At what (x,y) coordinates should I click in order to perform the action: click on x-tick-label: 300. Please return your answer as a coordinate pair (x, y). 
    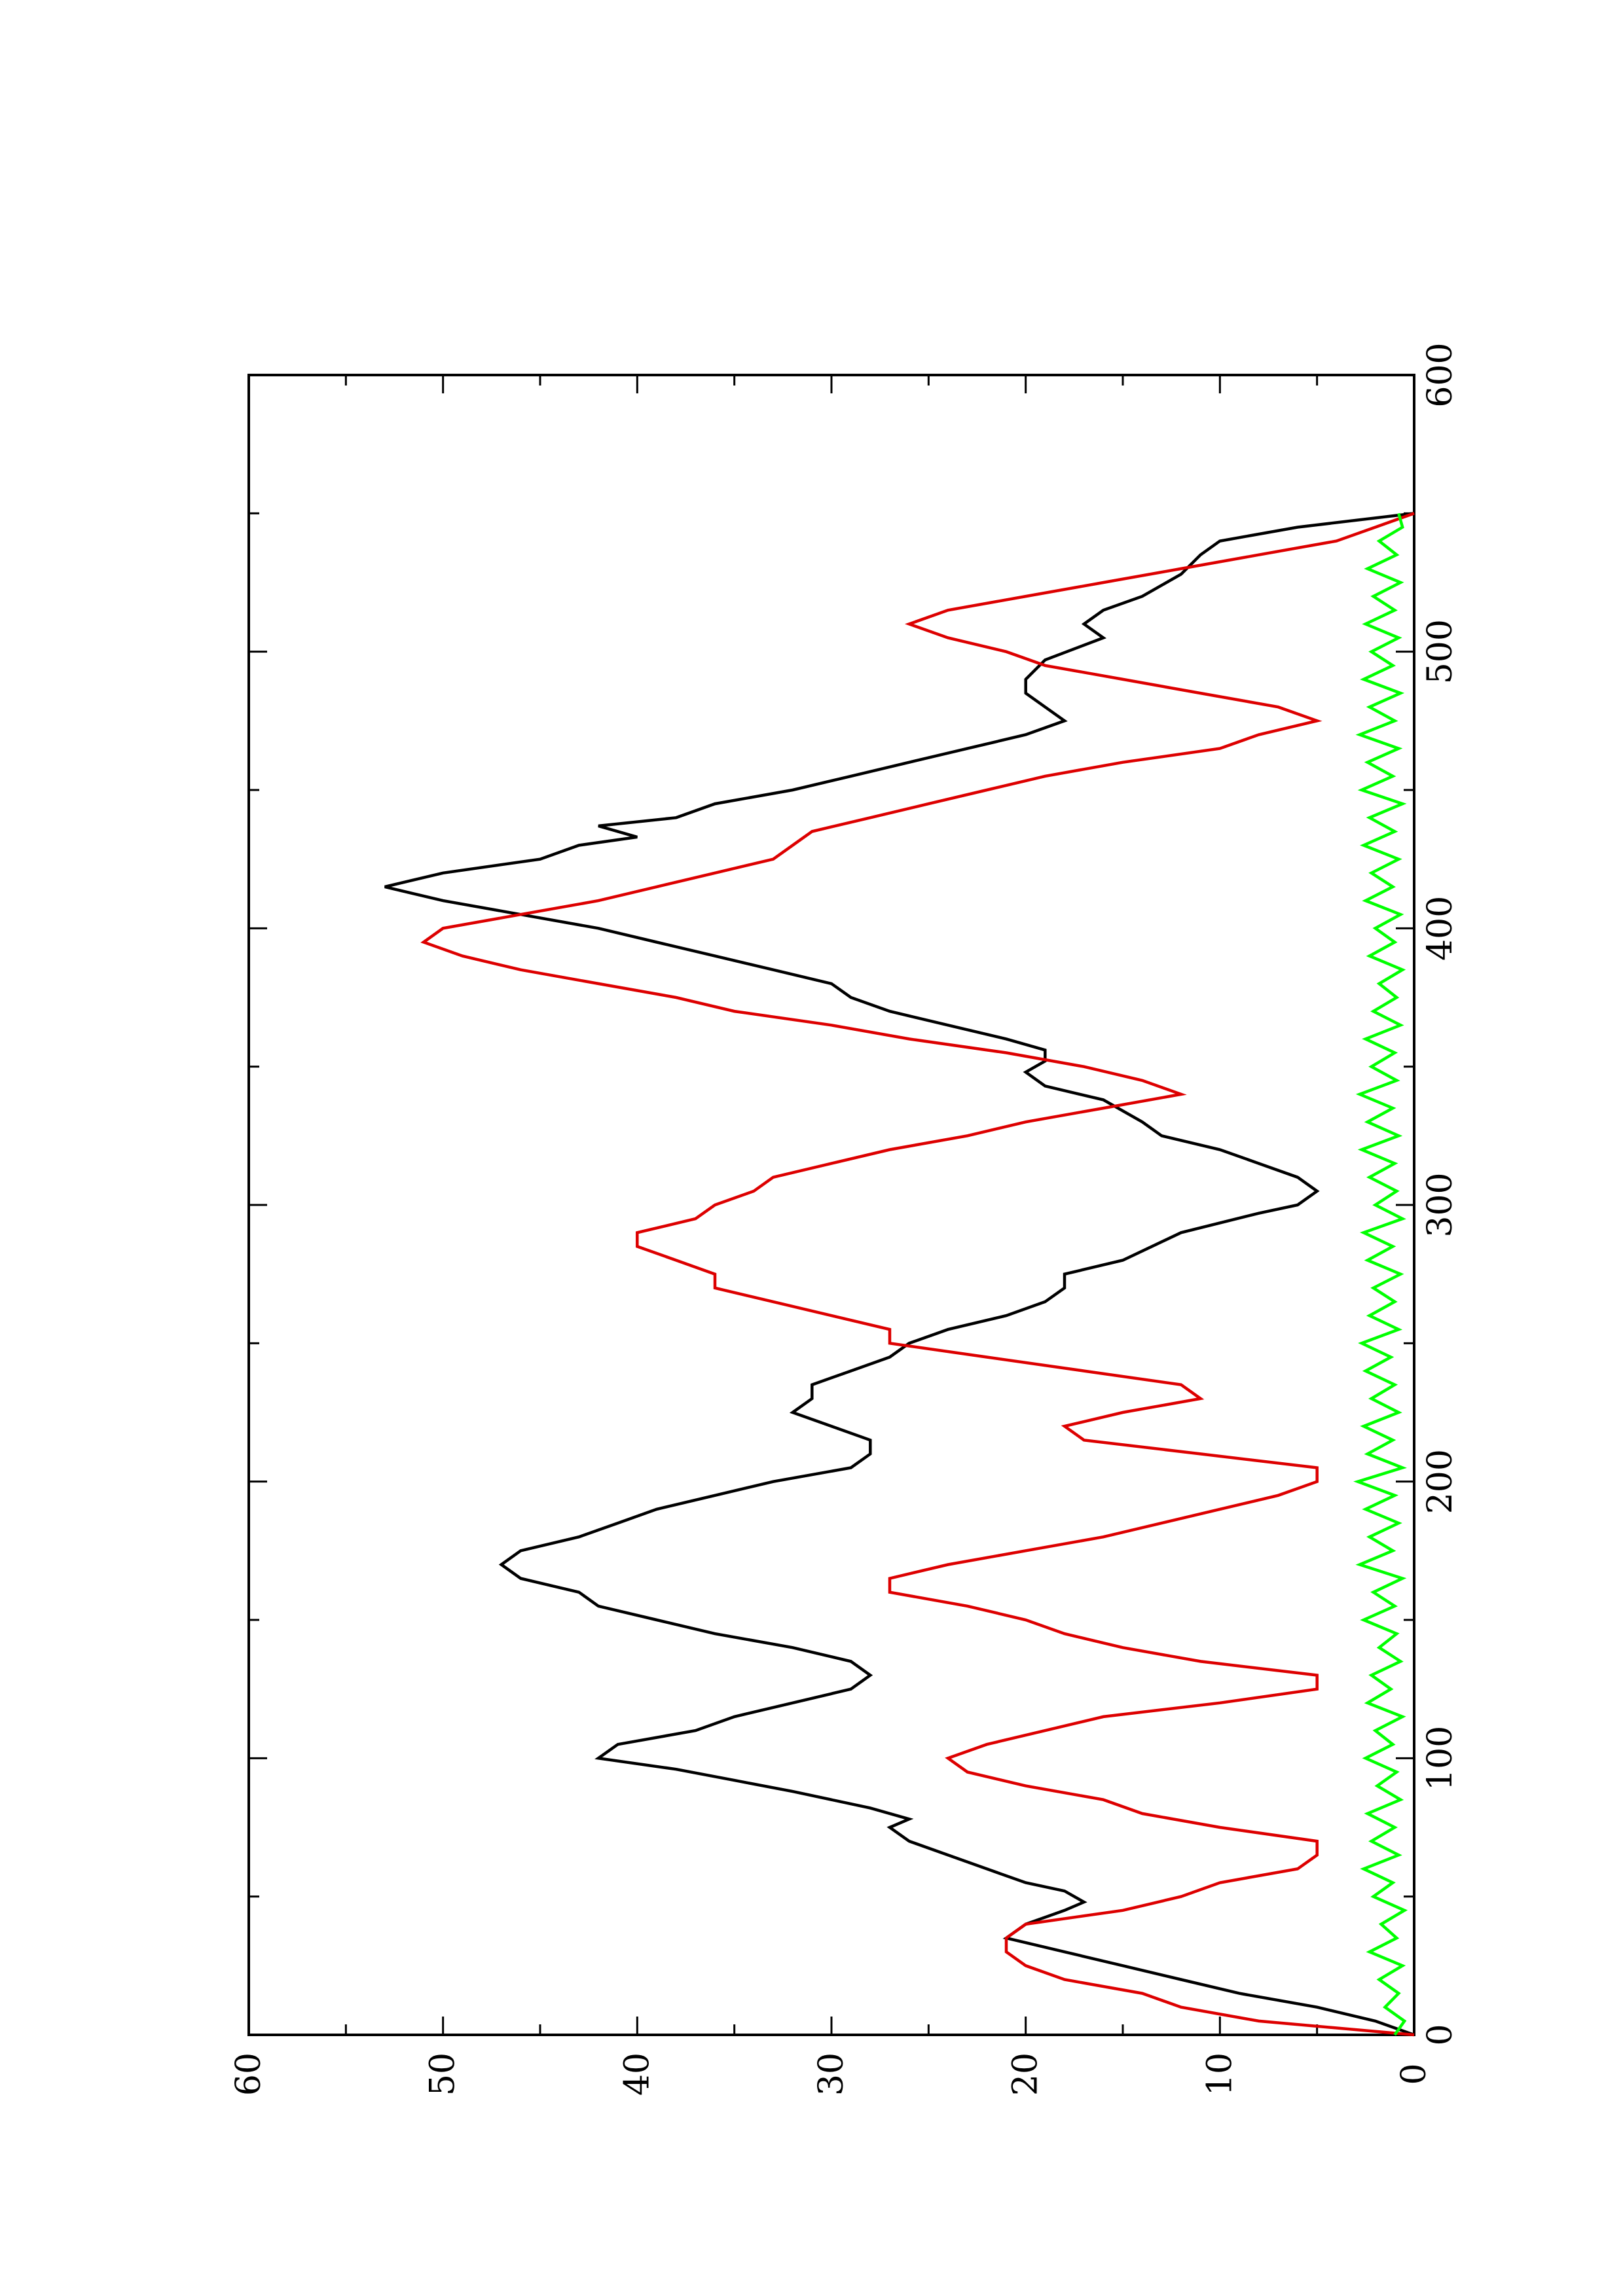
    Looking at the image, I should click on (1440, 1204).